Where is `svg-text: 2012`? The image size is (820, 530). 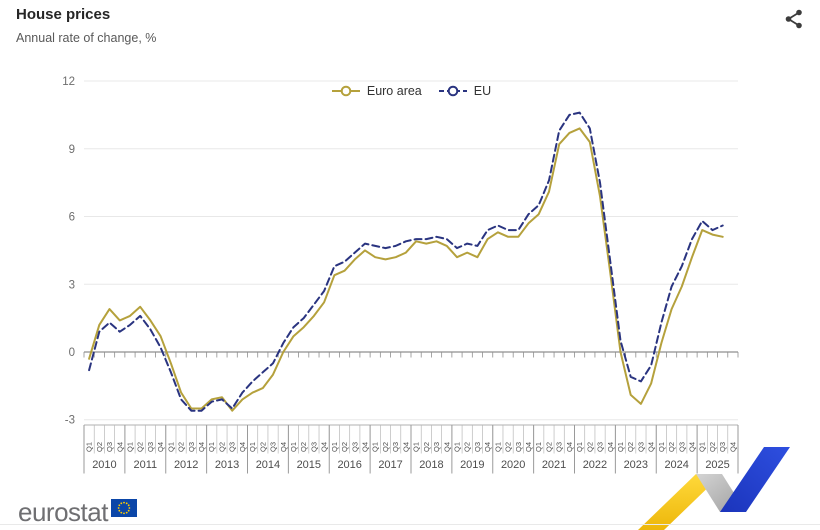 svg-text: 2012 is located at coordinates (186, 465).